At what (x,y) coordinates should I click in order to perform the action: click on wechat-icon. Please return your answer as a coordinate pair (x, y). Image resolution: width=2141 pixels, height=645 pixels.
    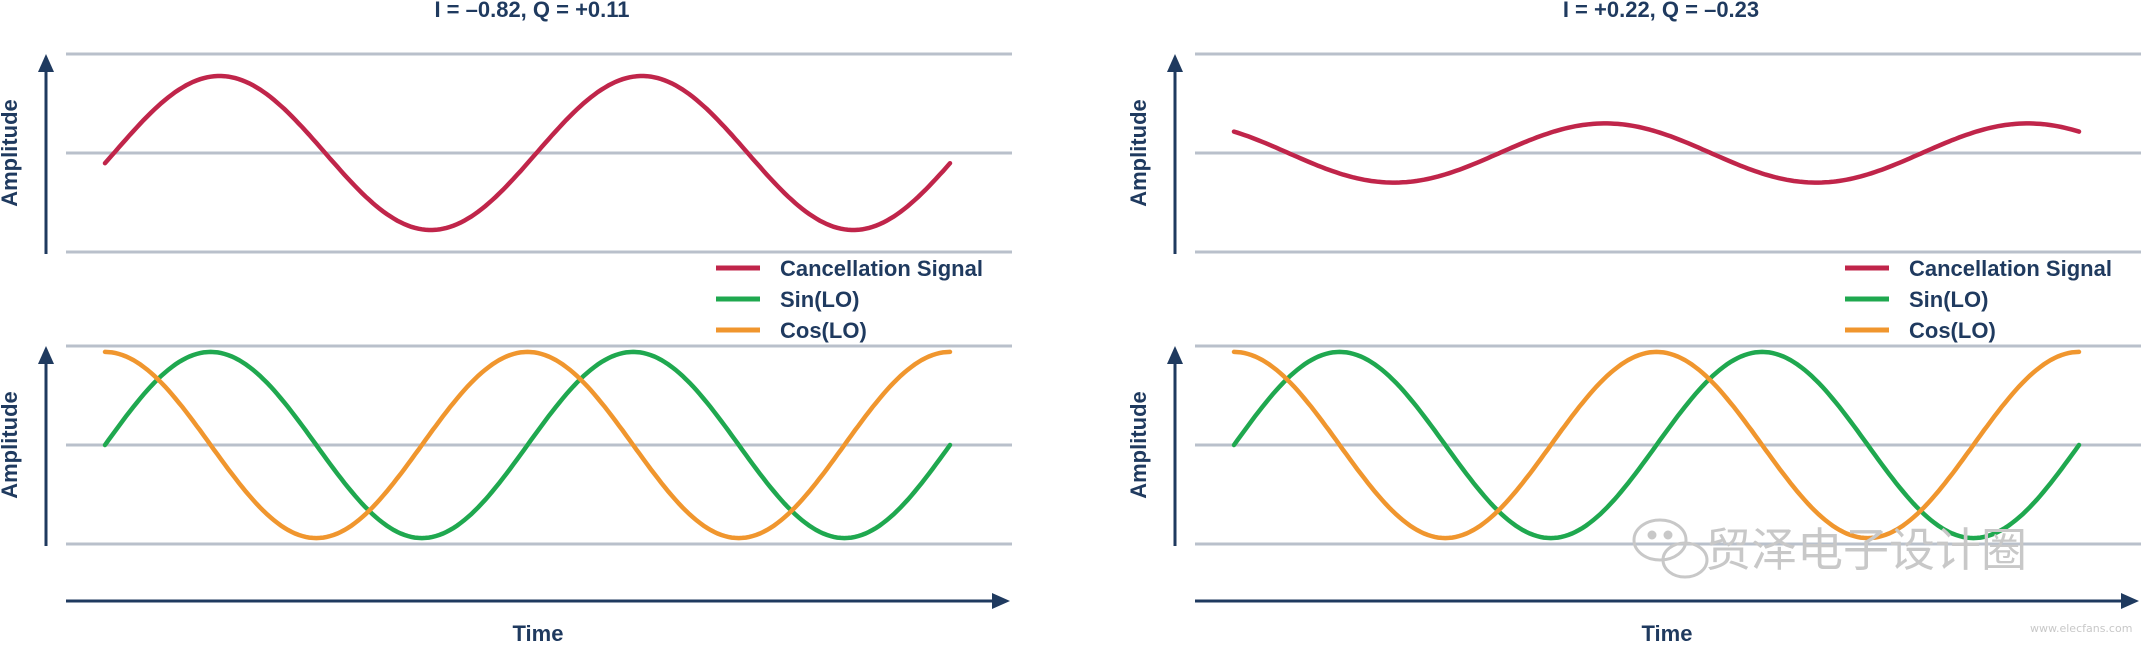
    Looking at the image, I should click on (1670, 548).